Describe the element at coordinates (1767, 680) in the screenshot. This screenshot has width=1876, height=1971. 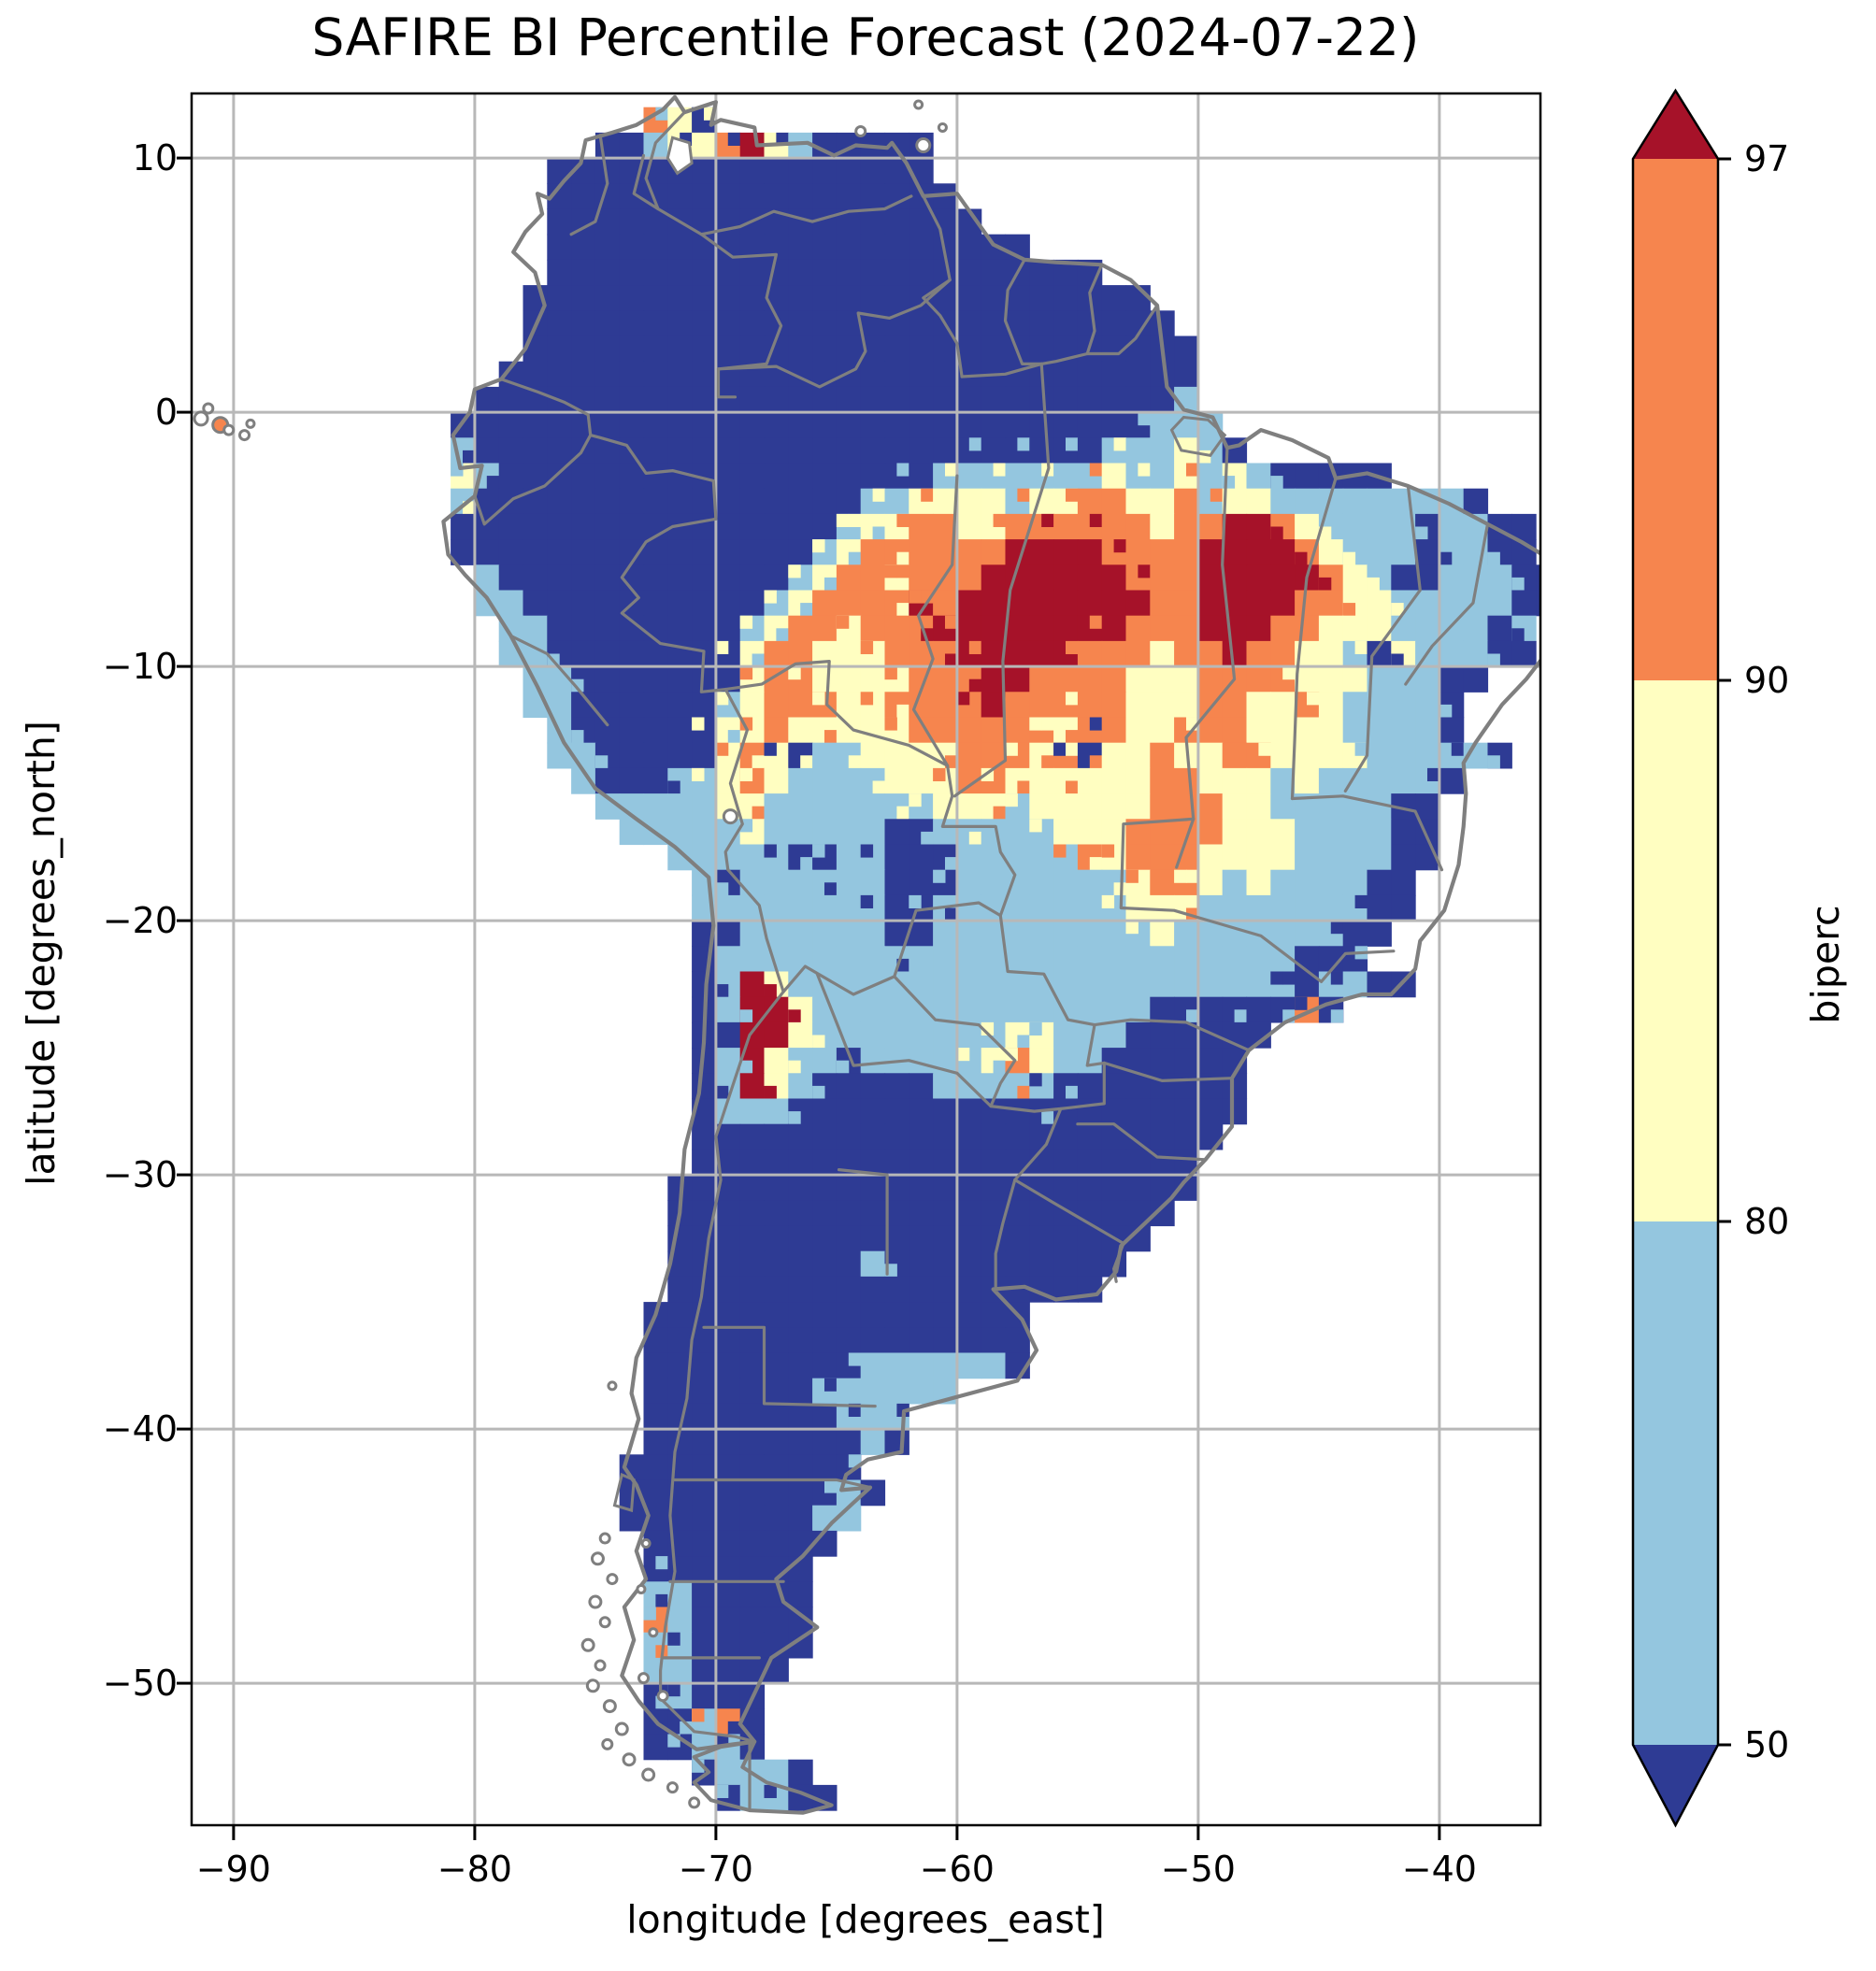
I see `colorbar-tick-label: 90` at that location.